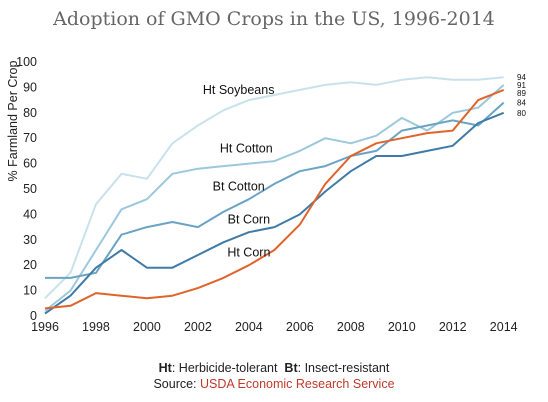 This screenshot has width=548, height=402. Describe the element at coordinates (291, 368) in the screenshot. I see `bt-abbr: Bt` at that location.